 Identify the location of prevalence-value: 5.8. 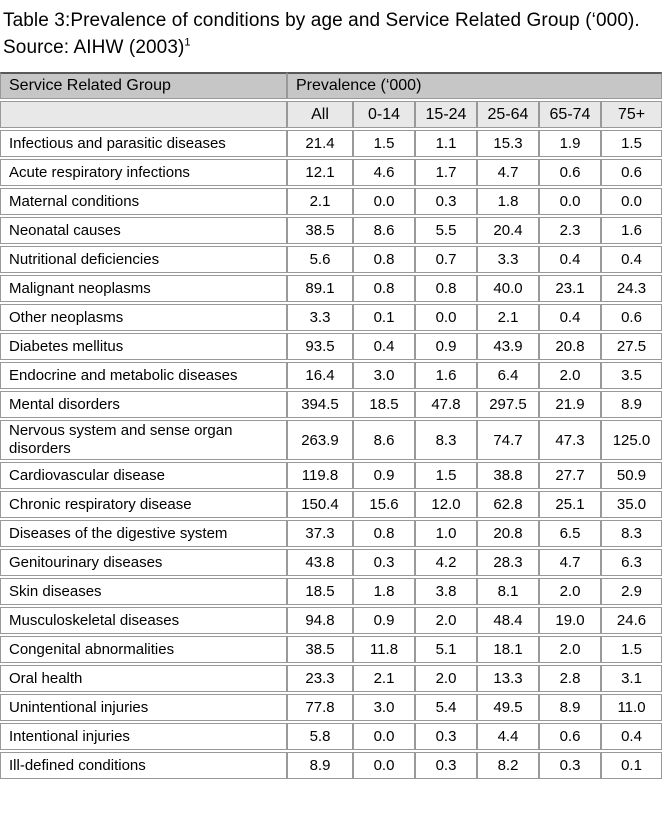
(320, 736).